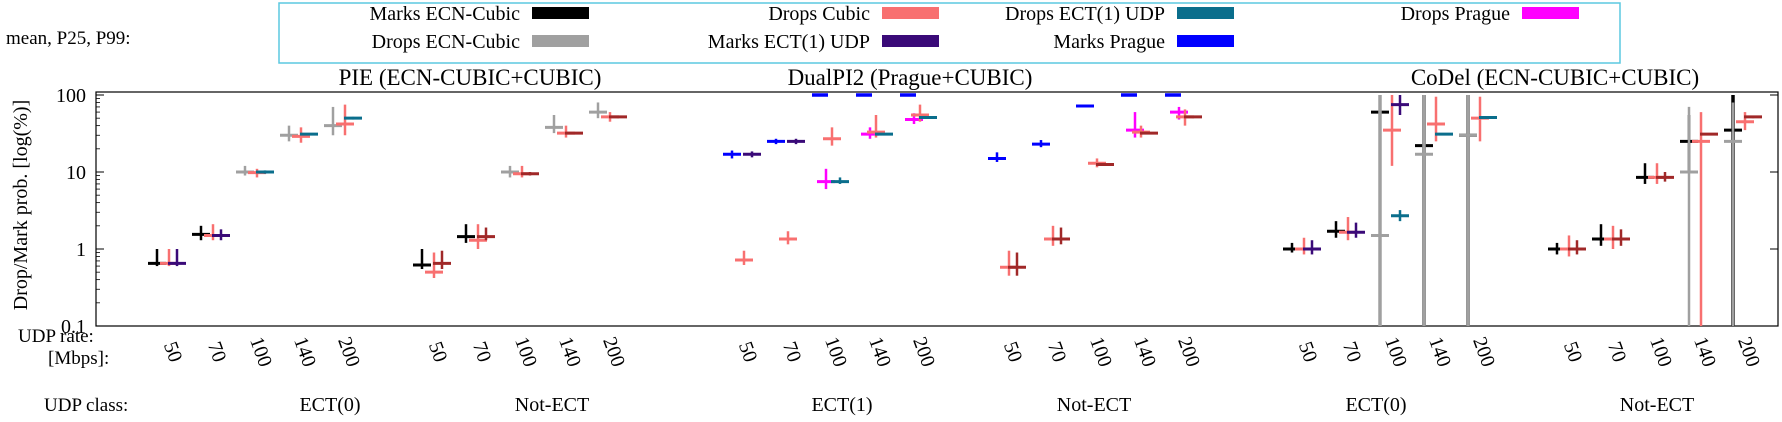 Image resolution: width=1782 pixels, height=422 pixels. I want to click on legend-label: Drops Cubic, so click(819, 14).